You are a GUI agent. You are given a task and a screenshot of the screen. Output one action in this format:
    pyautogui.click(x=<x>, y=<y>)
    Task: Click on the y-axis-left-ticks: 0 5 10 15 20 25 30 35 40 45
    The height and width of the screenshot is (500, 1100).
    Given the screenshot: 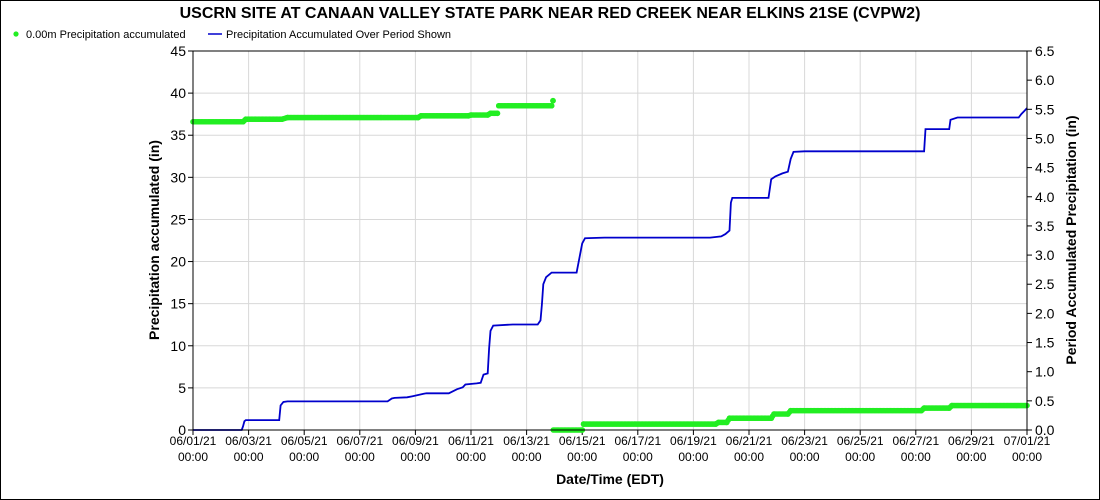 What is the action you would take?
    pyautogui.click(x=181, y=240)
    